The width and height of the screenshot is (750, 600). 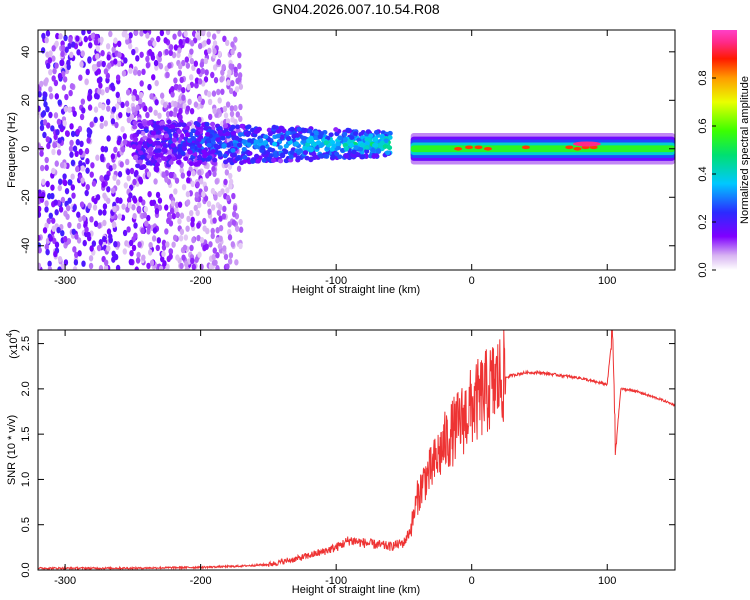 I want to click on colorbar-ticks: 0.0 0.2 0.4 0.6 0.8, so click(x=706, y=174).